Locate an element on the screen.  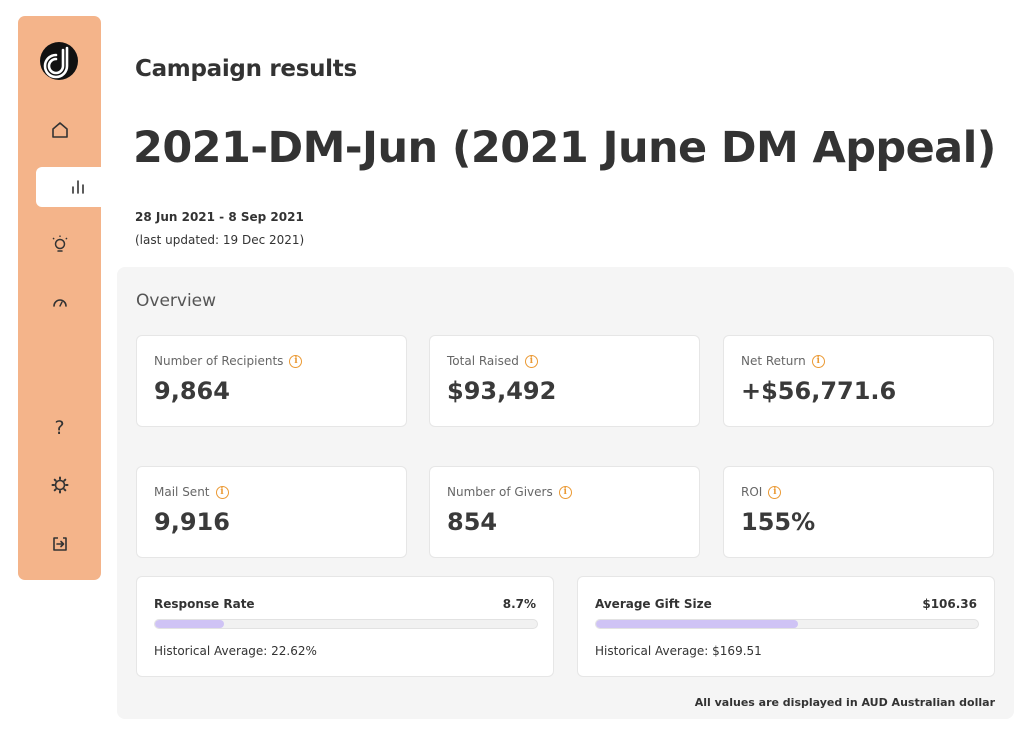
card-value: 155% is located at coordinates (778, 522).